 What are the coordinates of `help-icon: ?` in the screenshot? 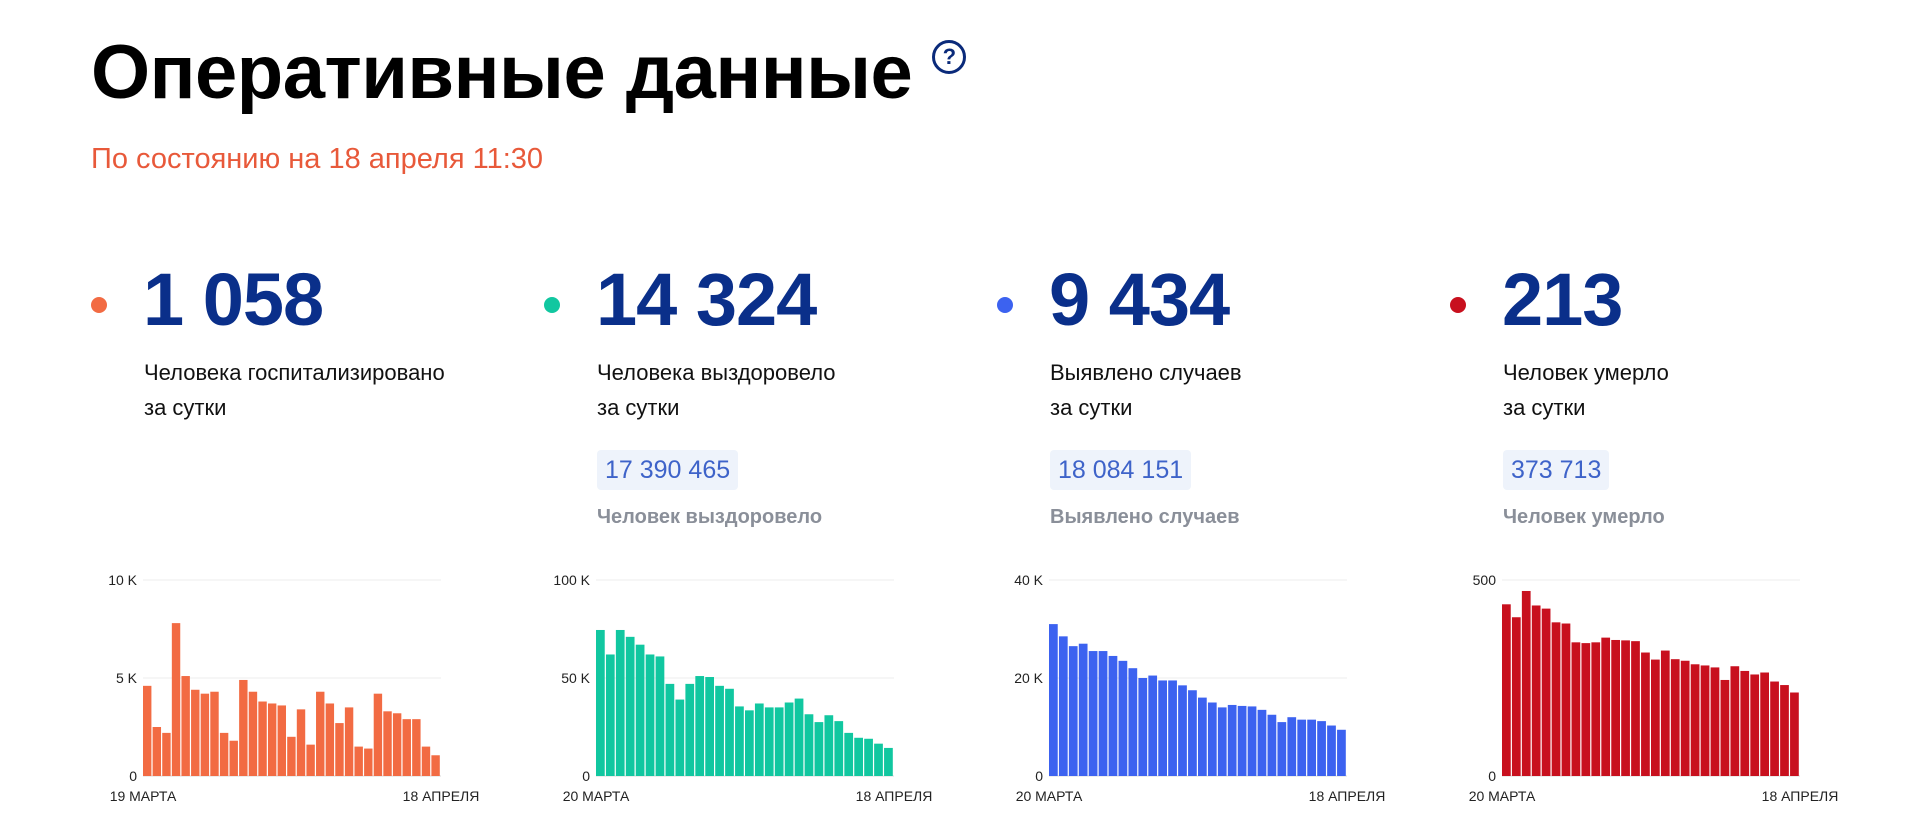 It's located at (949, 57).